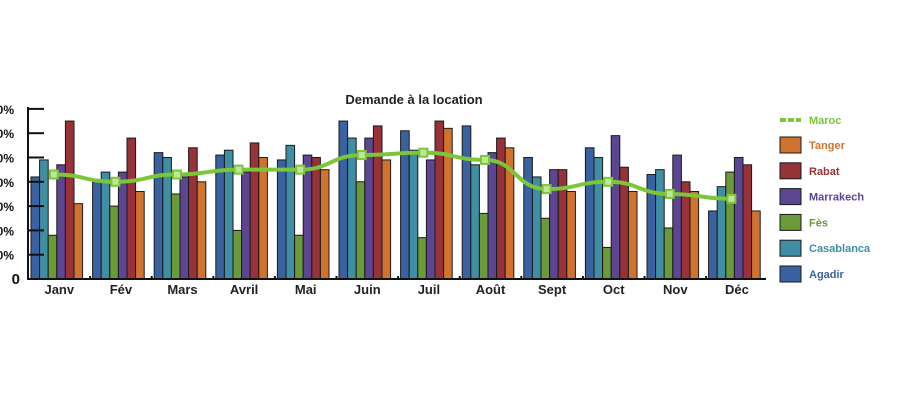 The height and width of the screenshot is (414, 900). Describe the element at coordinates (290, 212) in the screenshot. I see `bar-casablanca-mai` at that location.